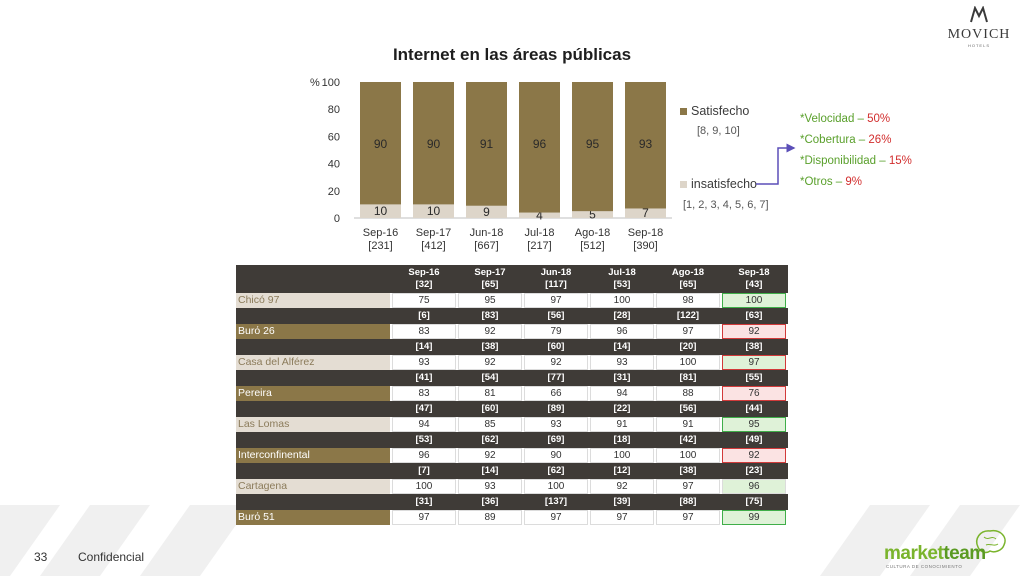 This screenshot has height=576, width=1024. Describe the element at coordinates (490, 284) in the screenshot. I see `base-label: [65]` at that location.